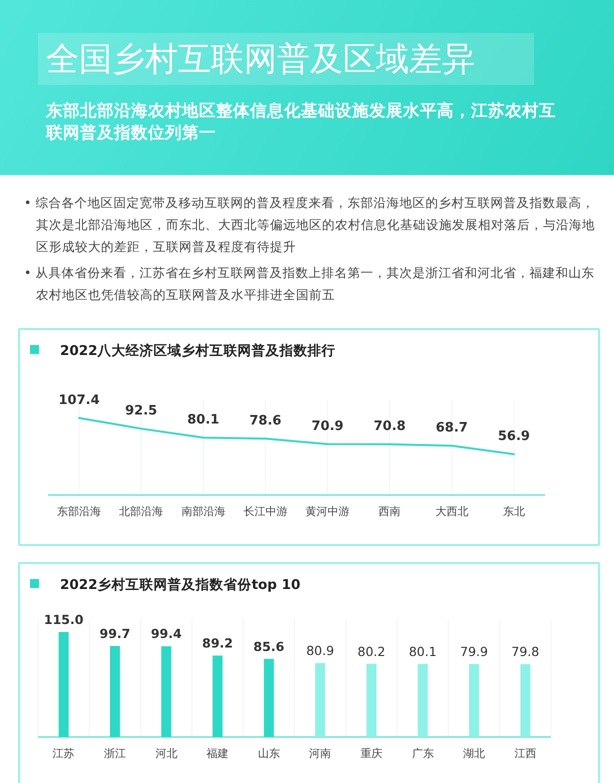  What do you see at coordinates (198, 350) in the screenshot?
I see `chart-title: 2022八大经济区域乡村互联网普及指数排行` at bounding box center [198, 350].